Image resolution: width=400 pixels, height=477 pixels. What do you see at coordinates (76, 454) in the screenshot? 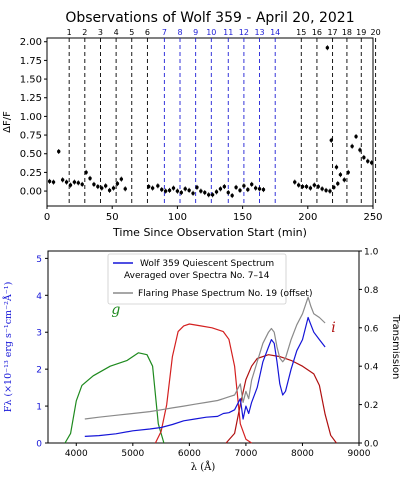
I see `x-tick-label: 4000` at bounding box center [76, 454].